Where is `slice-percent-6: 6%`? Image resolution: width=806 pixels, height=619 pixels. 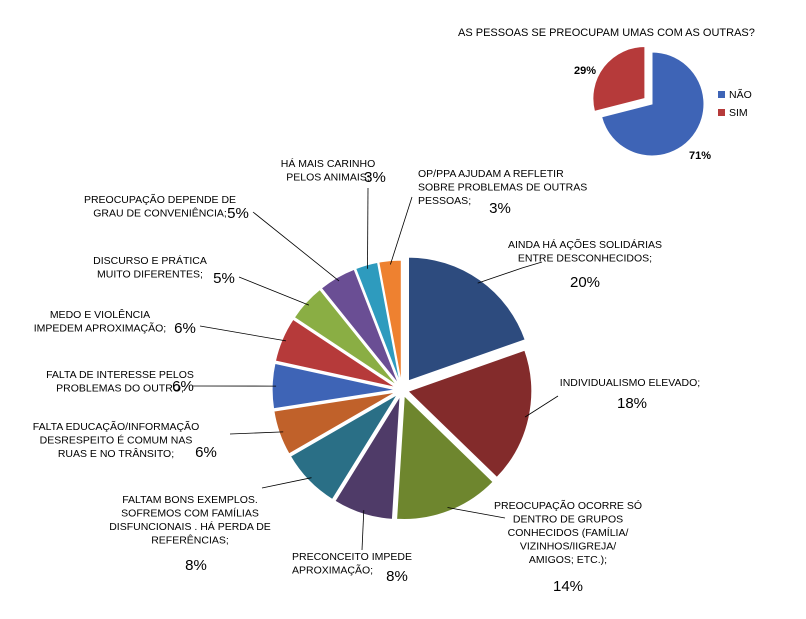
slice-percent-6: 6% is located at coordinates (206, 452).